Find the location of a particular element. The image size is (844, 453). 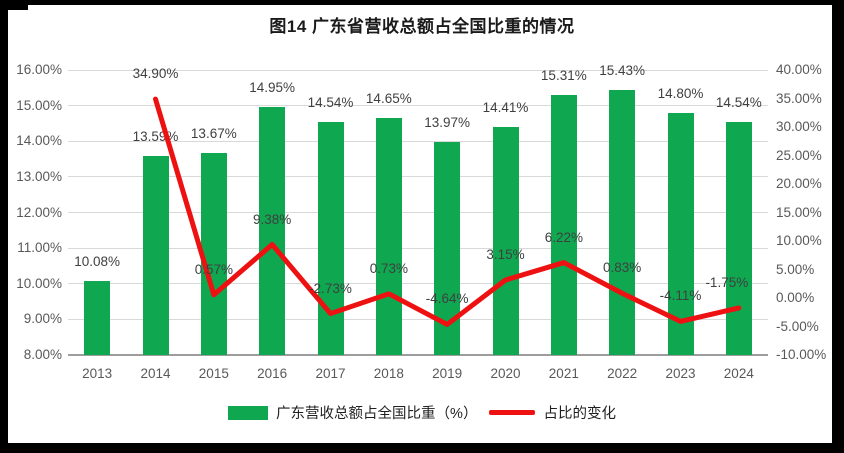

y-axis-tick-label-left: 9.00% is located at coordinates (42, 319).